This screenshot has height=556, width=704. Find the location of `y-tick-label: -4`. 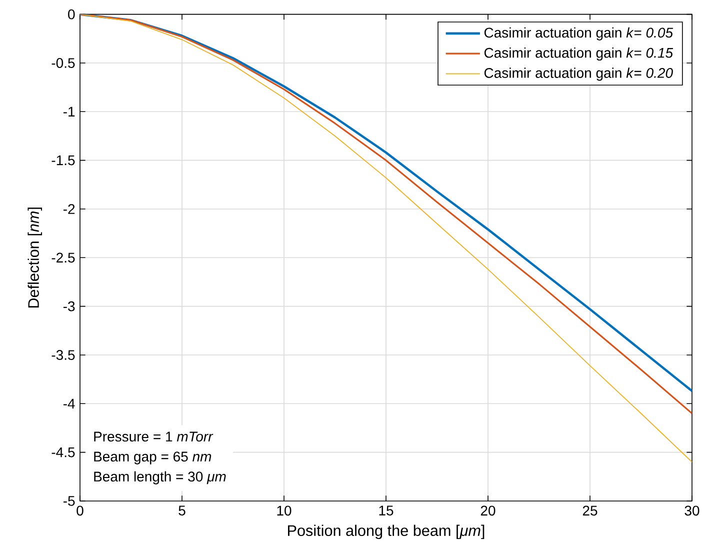

y-tick-label: -4 is located at coordinates (69, 403).